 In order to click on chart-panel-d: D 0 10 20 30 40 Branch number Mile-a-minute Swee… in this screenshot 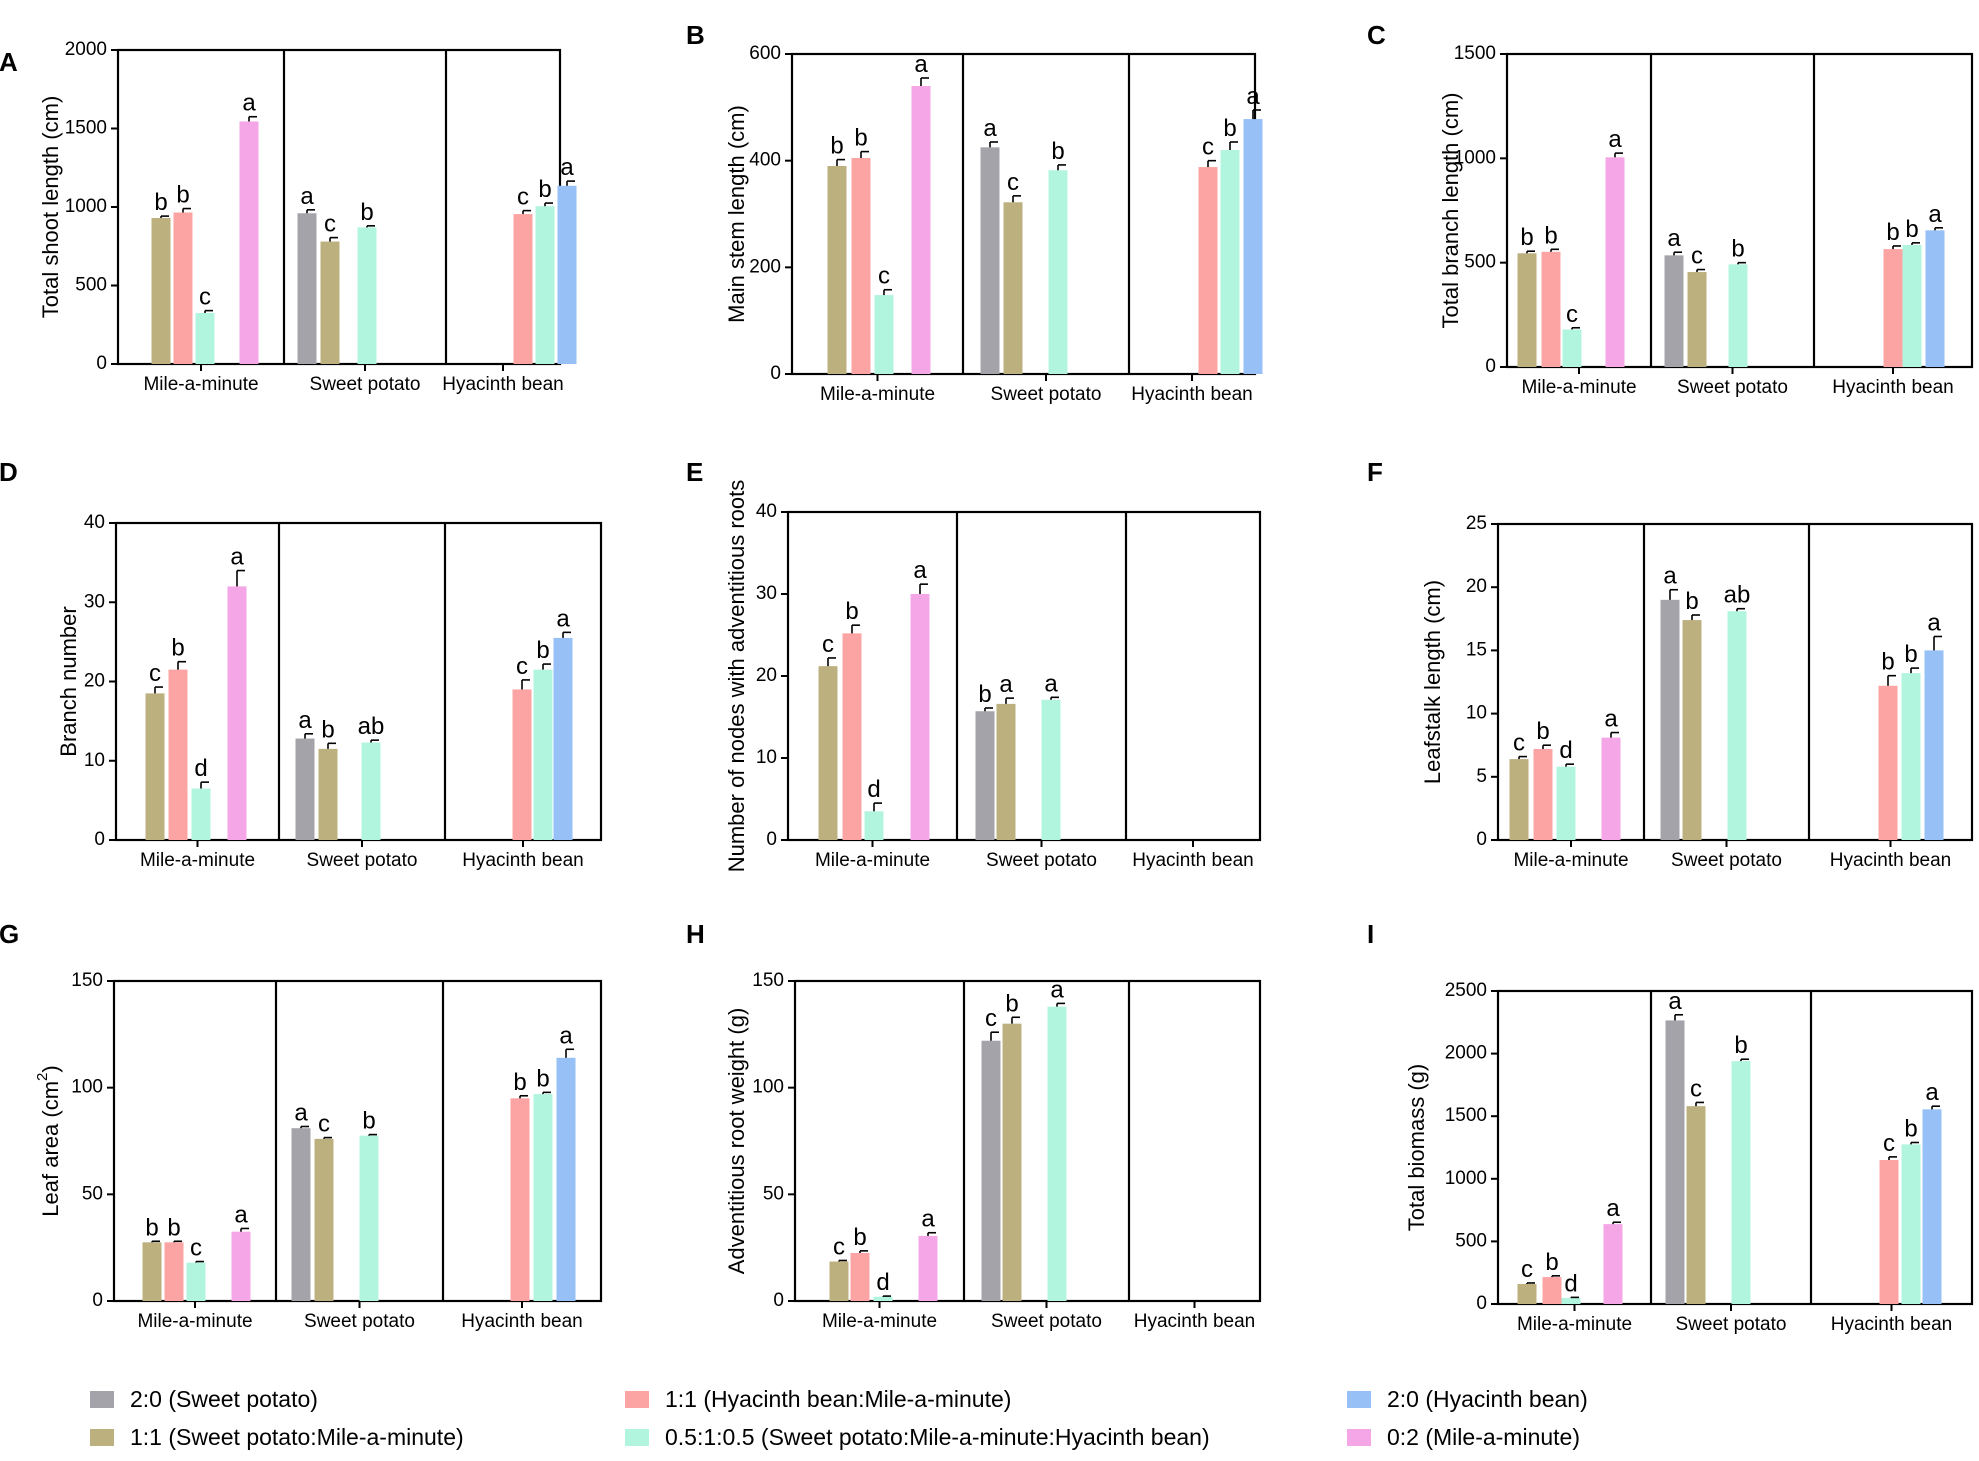, I will do `click(301, 664)`.